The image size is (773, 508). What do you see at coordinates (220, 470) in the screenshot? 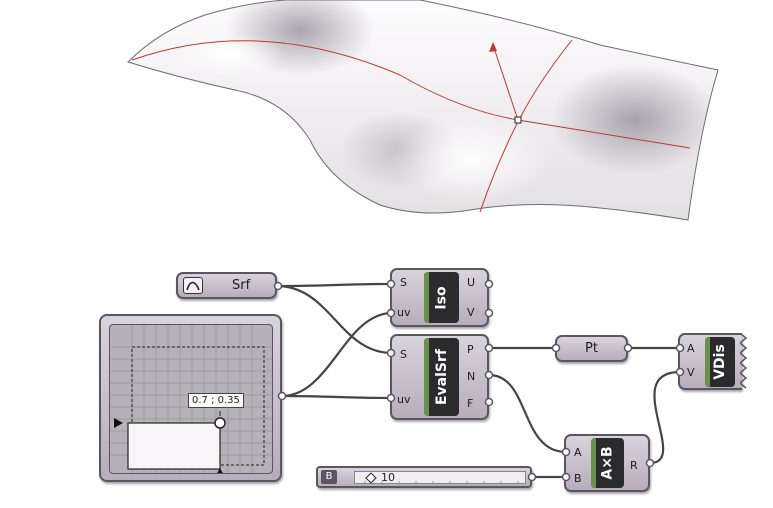
I see `md-slider-arrow-bottom` at bounding box center [220, 470].